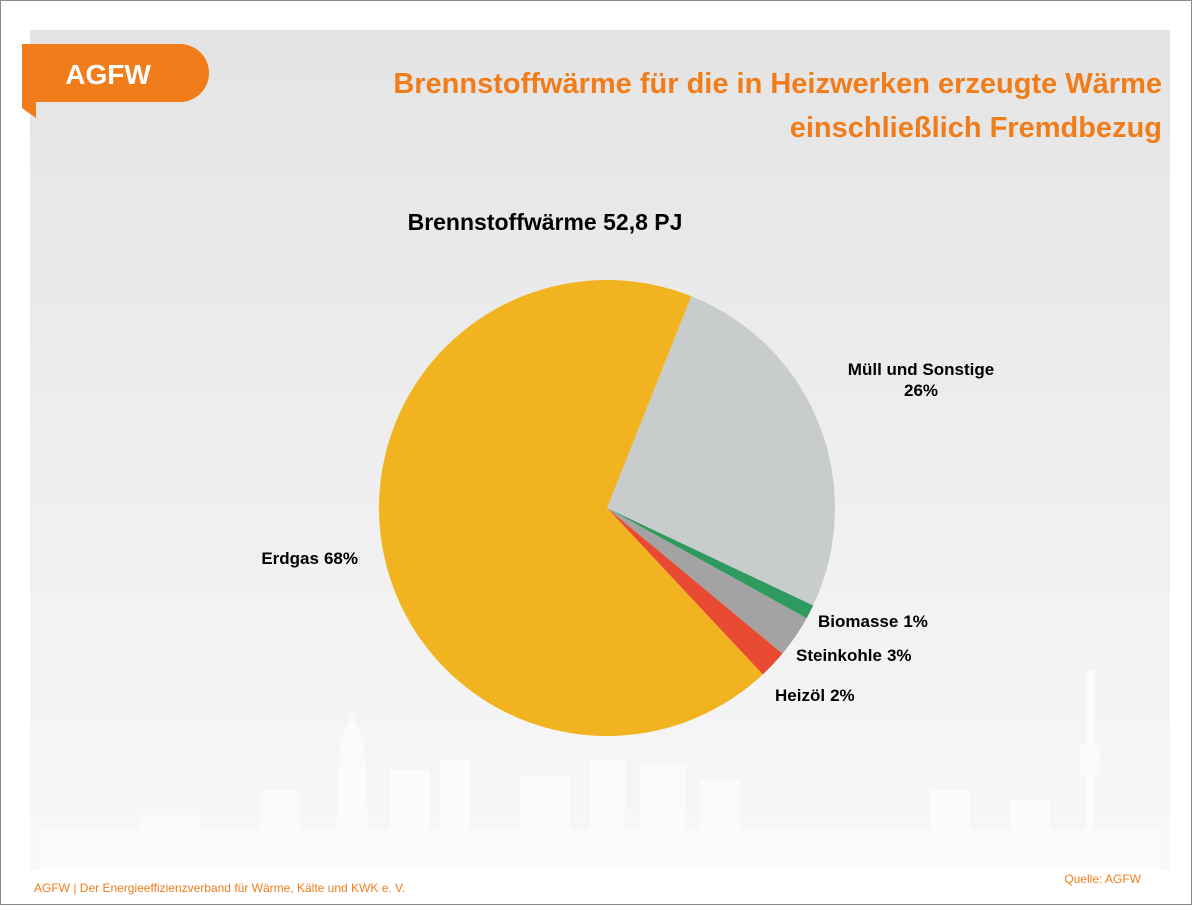 The height and width of the screenshot is (910, 1192). I want to click on slice-label: Steinkohle 3%, so click(854, 655).